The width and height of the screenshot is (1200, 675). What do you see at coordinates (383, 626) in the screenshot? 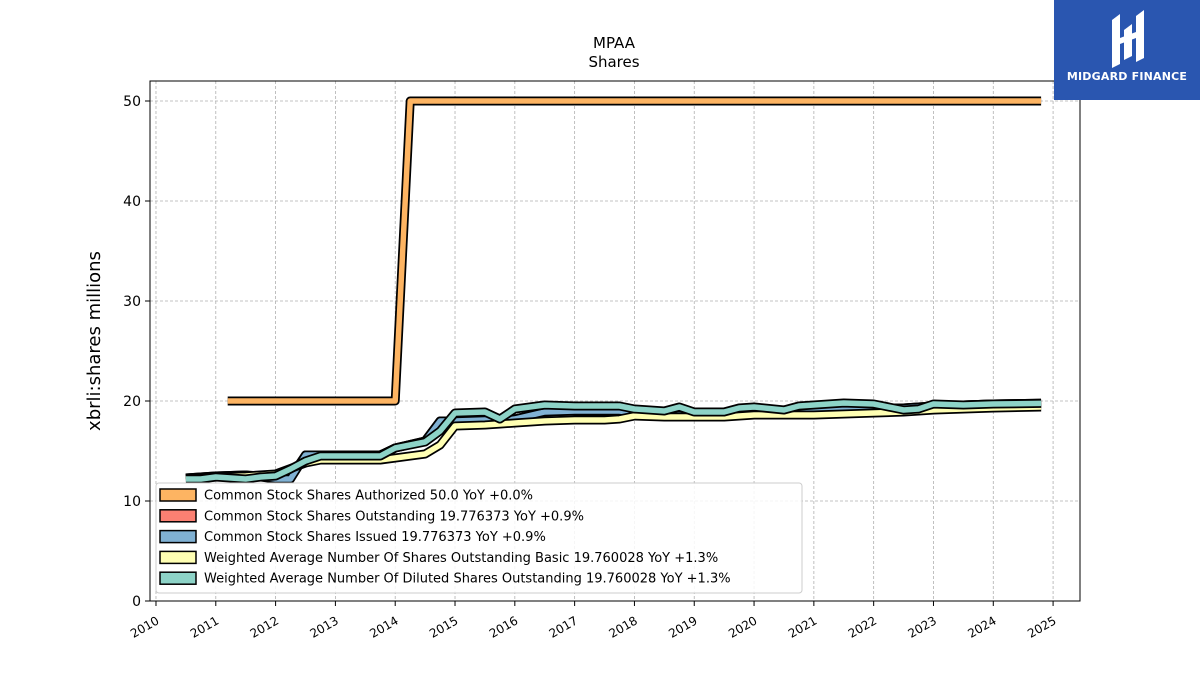
I see `x-tick-label: 2014` at bounding box center [383, 626].